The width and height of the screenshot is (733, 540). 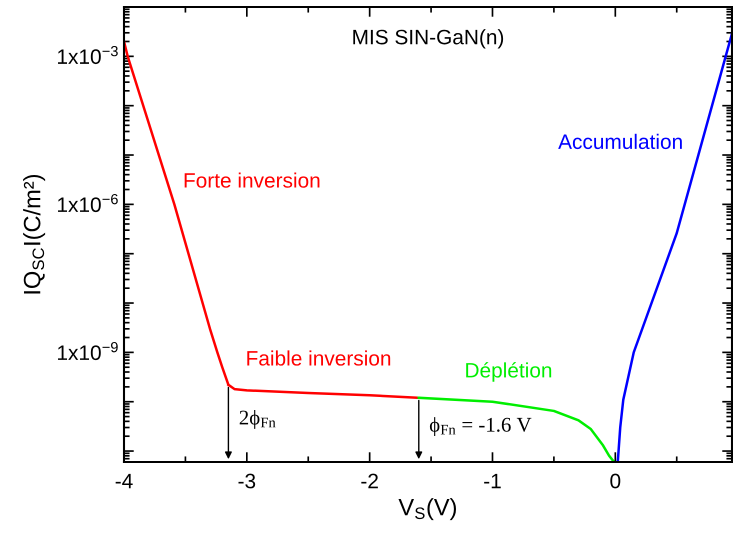 I want to click on y-tick-label: 1x10$^{−6}$, so click(x=88, y=203).